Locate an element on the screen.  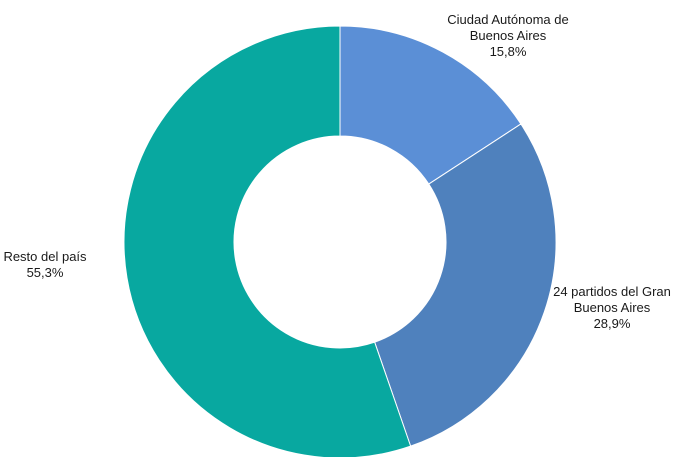
data-label-caba: Ciudad Autónoma de Buenos Aires 15,8% is located at coordinates (507, 35).